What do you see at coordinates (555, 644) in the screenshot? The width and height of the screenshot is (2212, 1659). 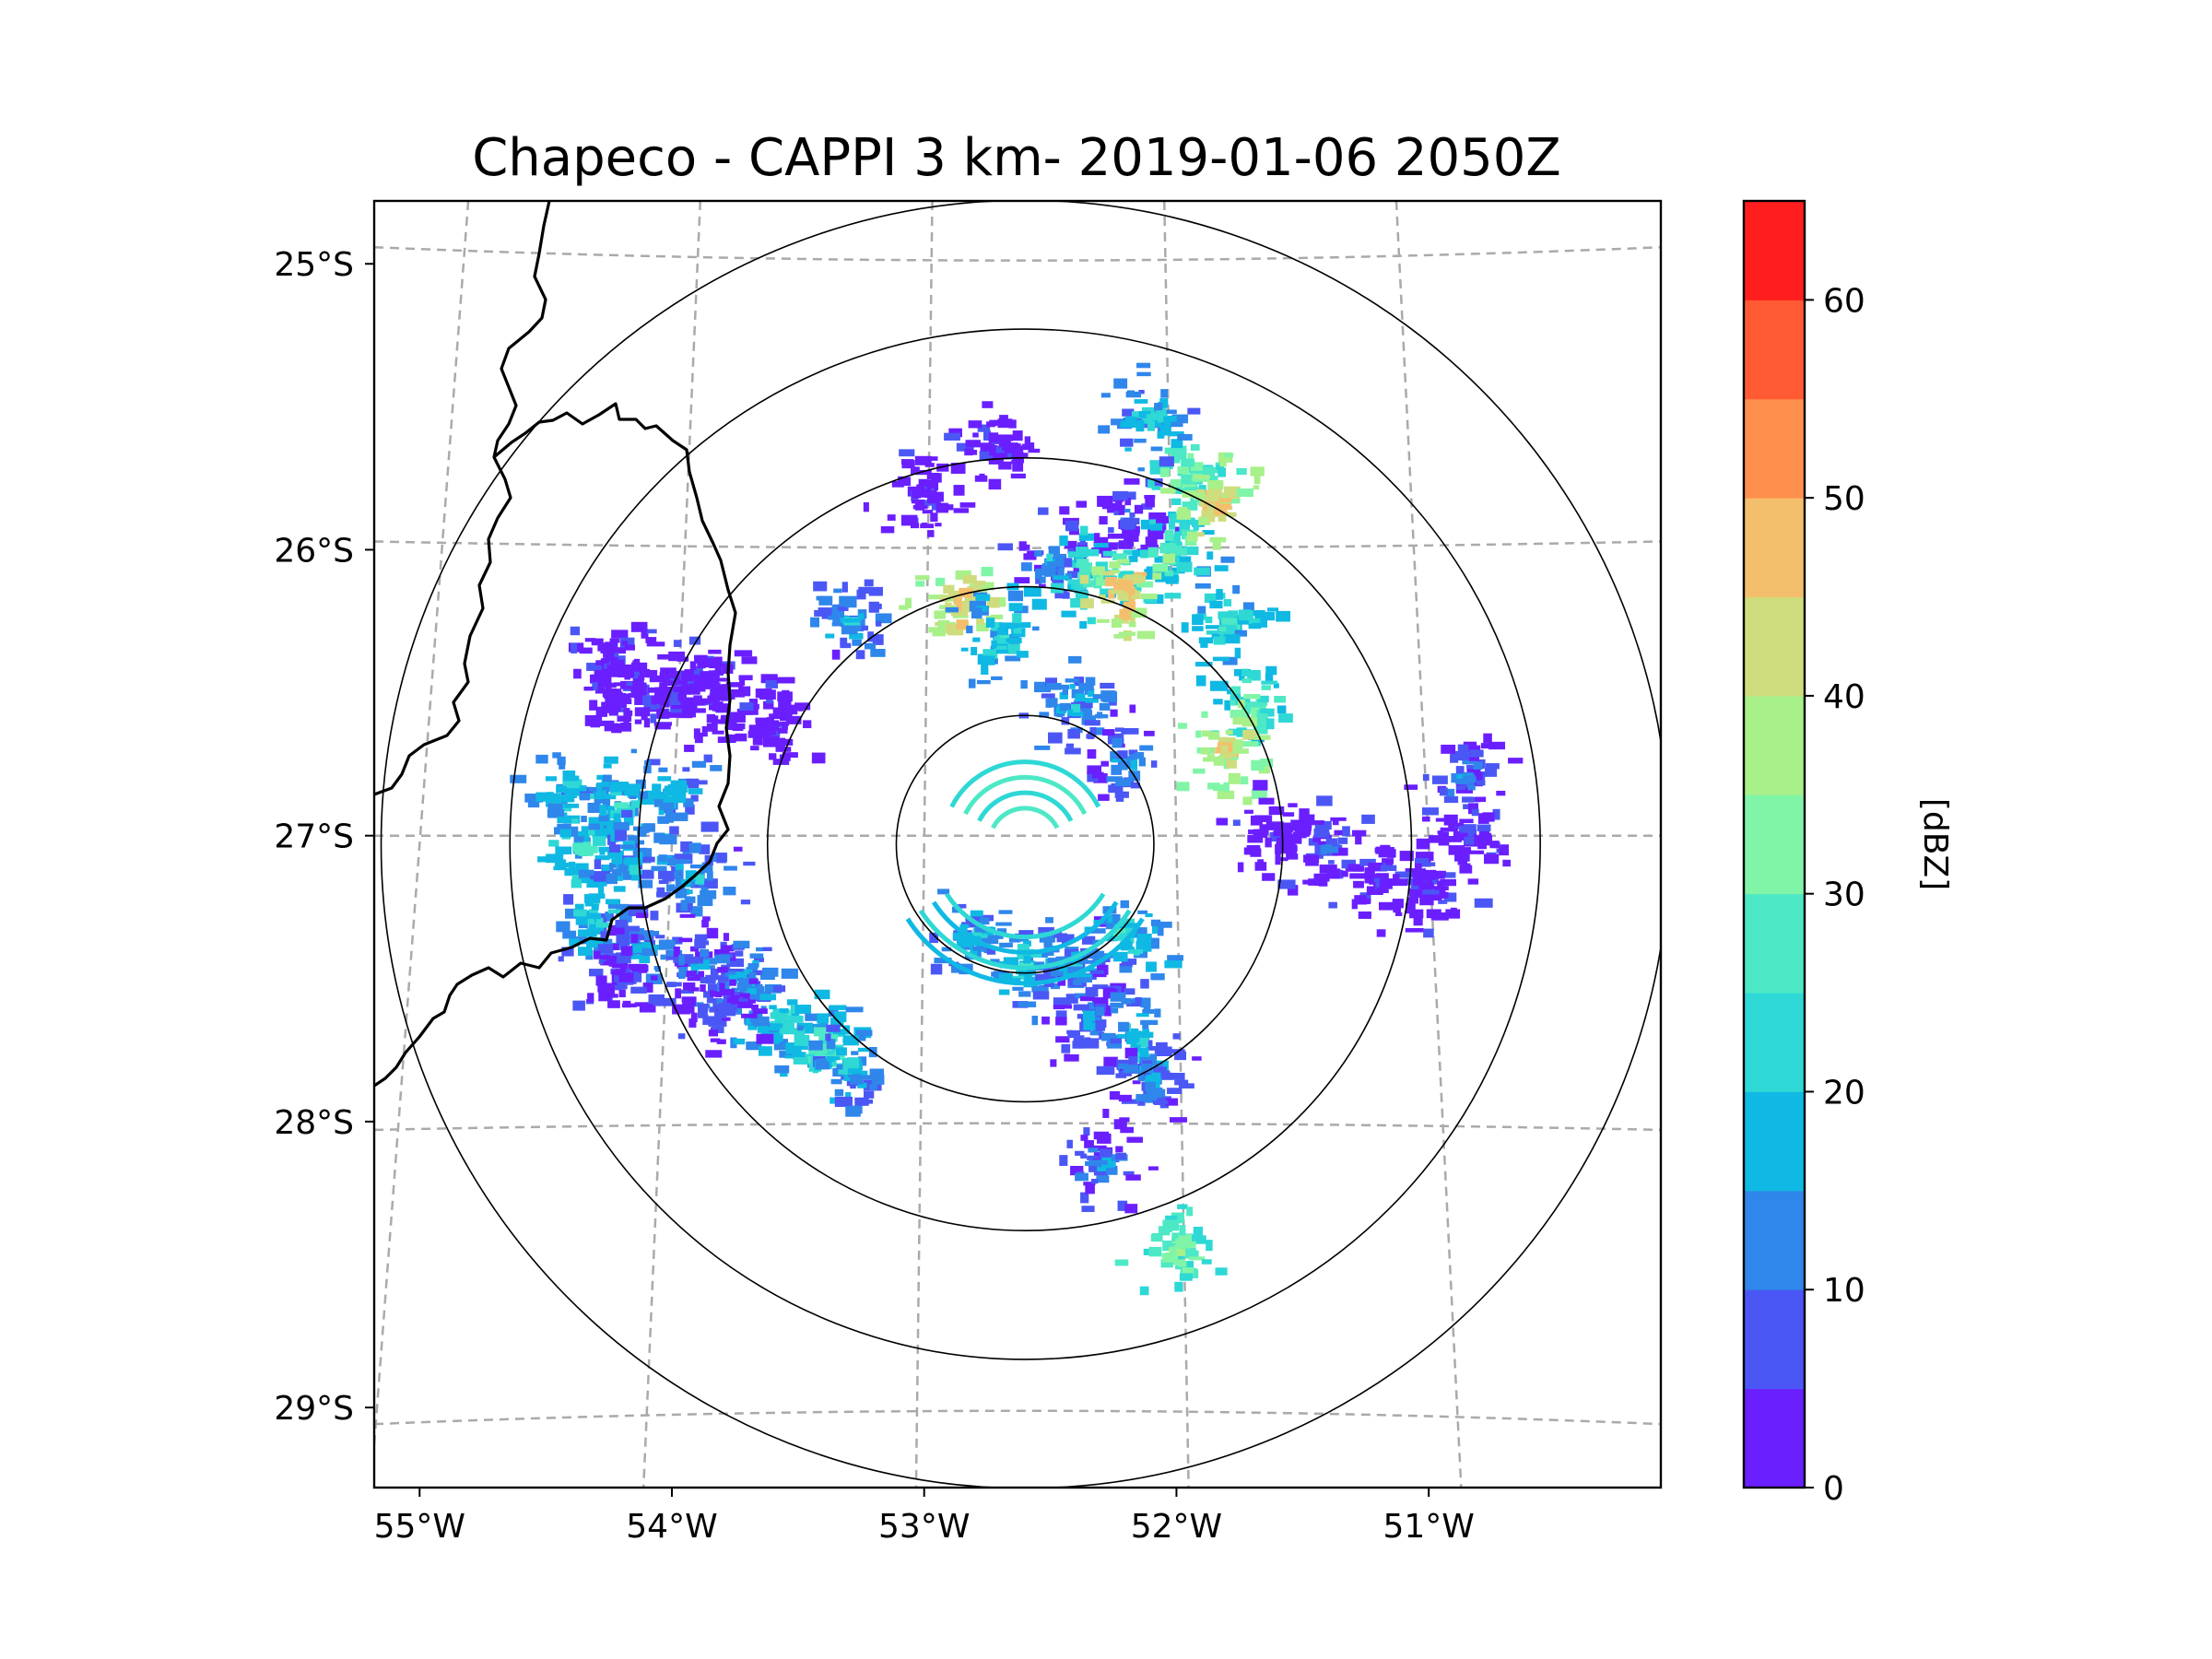 I see `political-borders` at bounding box center [555, 644].